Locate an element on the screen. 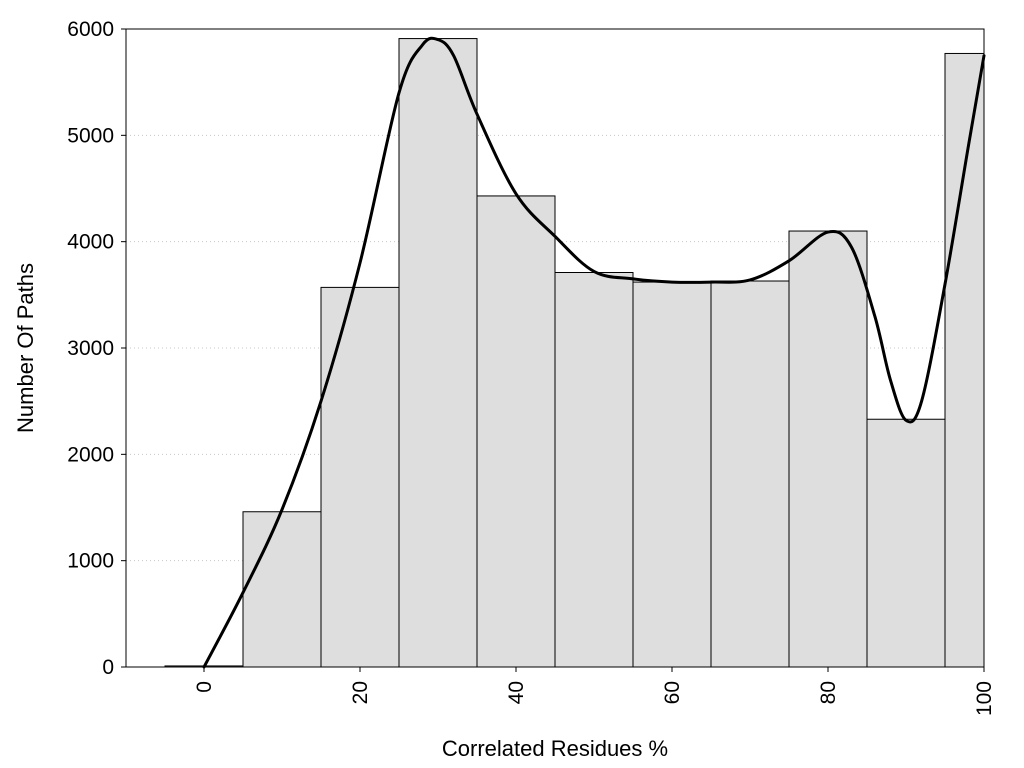  y-tick-label: 3000 is located at coordinates (90, 348).